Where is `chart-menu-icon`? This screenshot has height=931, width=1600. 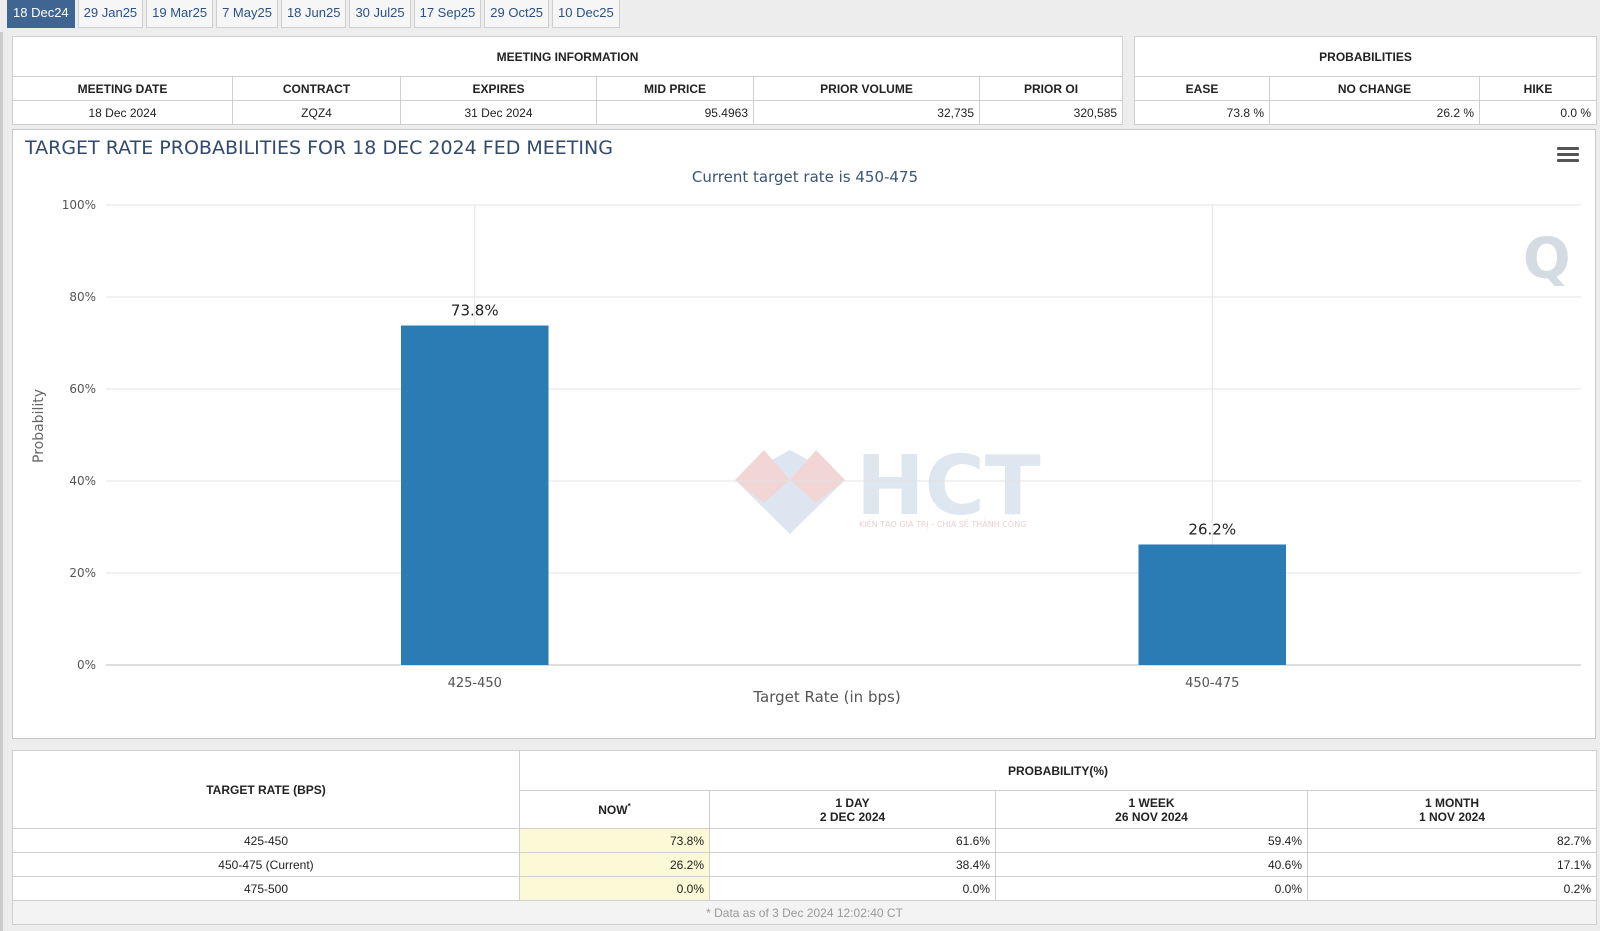
chart-menu-icon is located at coordinates (1568, 154).